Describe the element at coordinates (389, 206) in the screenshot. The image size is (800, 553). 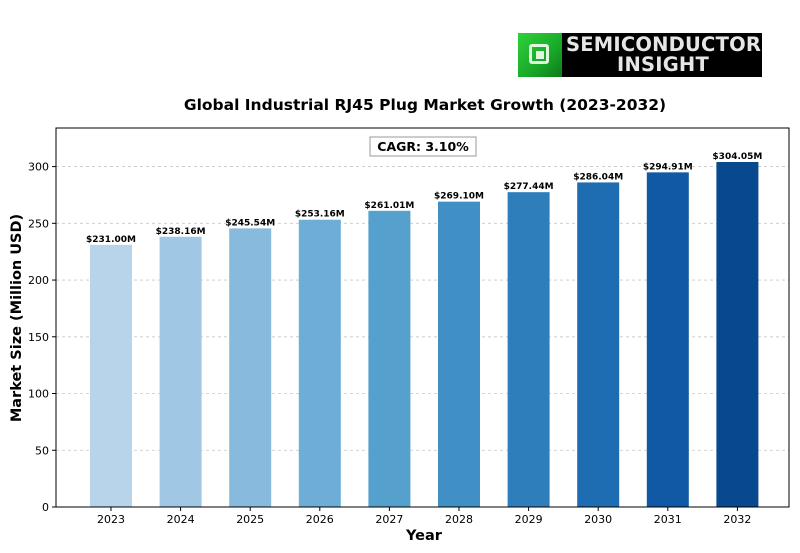
I see `data-label: $261.01M` at that location.